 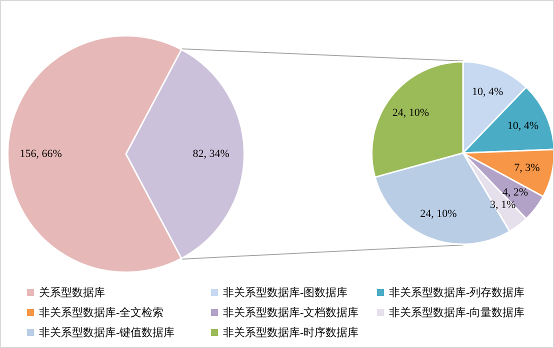 What do you see at coordinates (285, 293) in the screenshot?
I see `legend-label: 非关系型数据库-图数据库` at bounding box center [285, 293].